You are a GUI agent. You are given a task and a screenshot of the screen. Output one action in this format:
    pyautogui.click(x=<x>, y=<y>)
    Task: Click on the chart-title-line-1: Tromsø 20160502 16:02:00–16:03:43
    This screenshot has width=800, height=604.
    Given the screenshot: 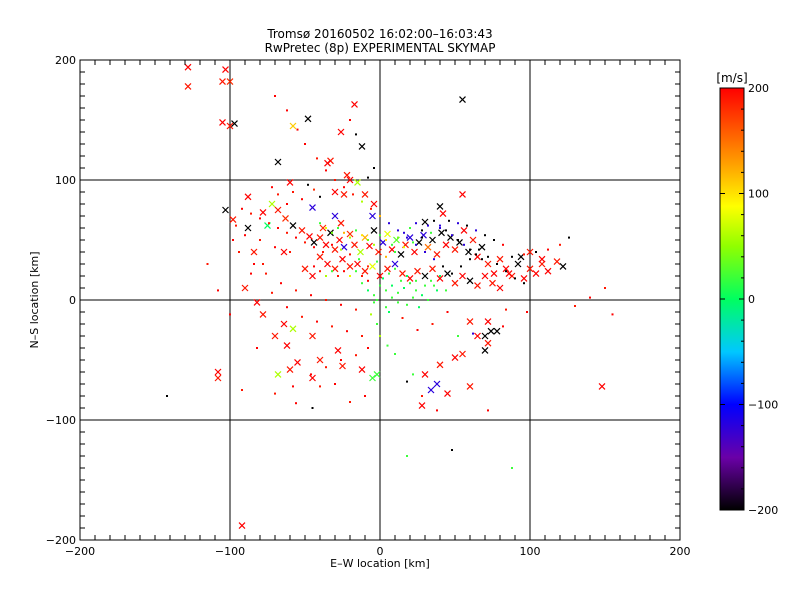 What is the action you would take?
    pyautogui.click(x=379, y=34)
    